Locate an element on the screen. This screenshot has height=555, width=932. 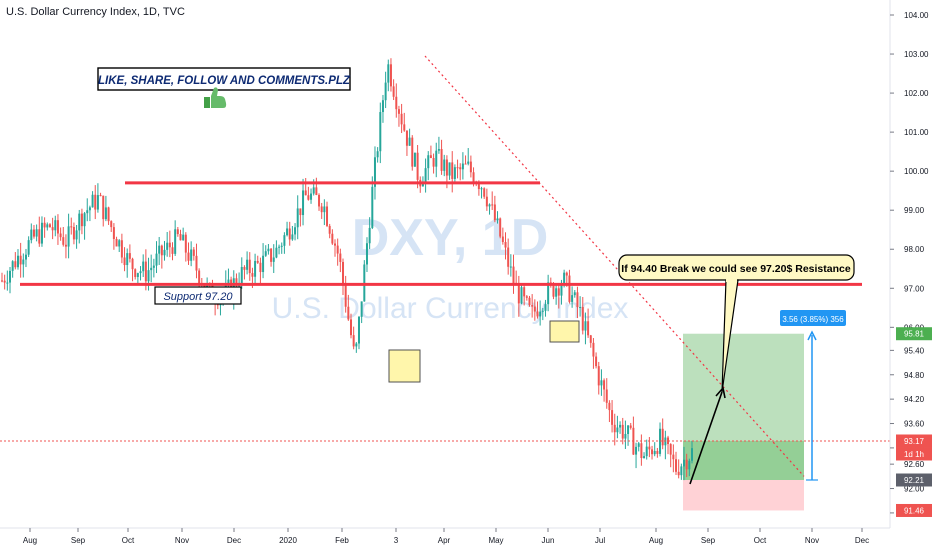
projection-arrow-line is located at coordinates (706, 438).